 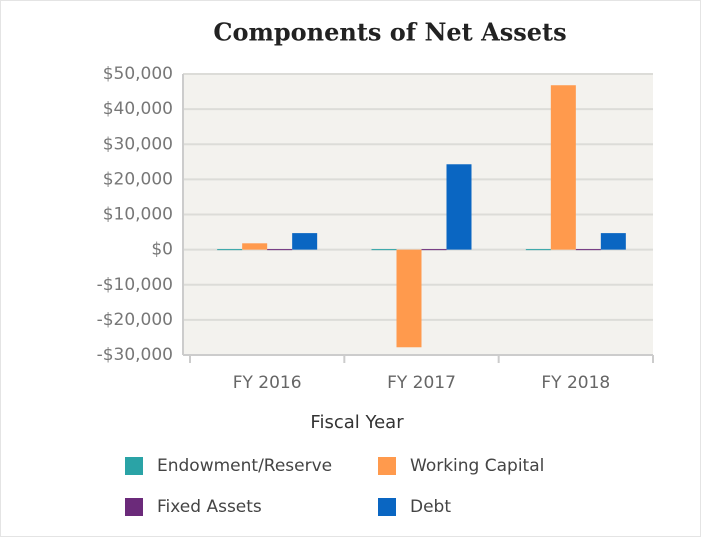 I want to click on y-tick-label: $50,000, so click(x=138, y=74).